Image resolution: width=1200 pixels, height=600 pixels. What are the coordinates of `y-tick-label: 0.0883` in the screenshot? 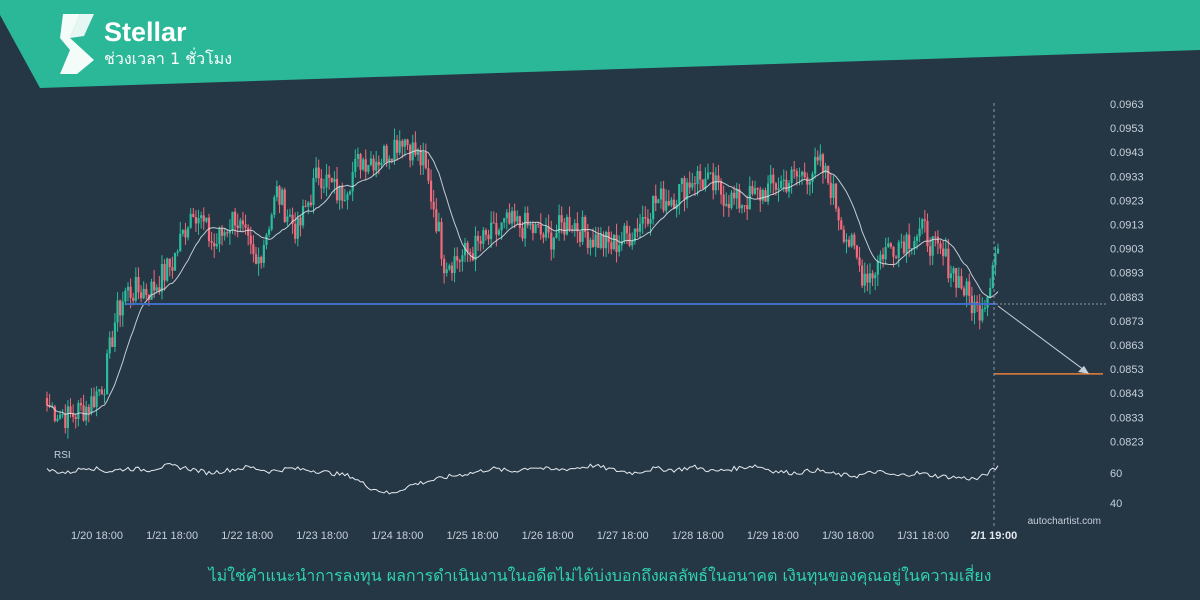 It's located at (1127, 298).